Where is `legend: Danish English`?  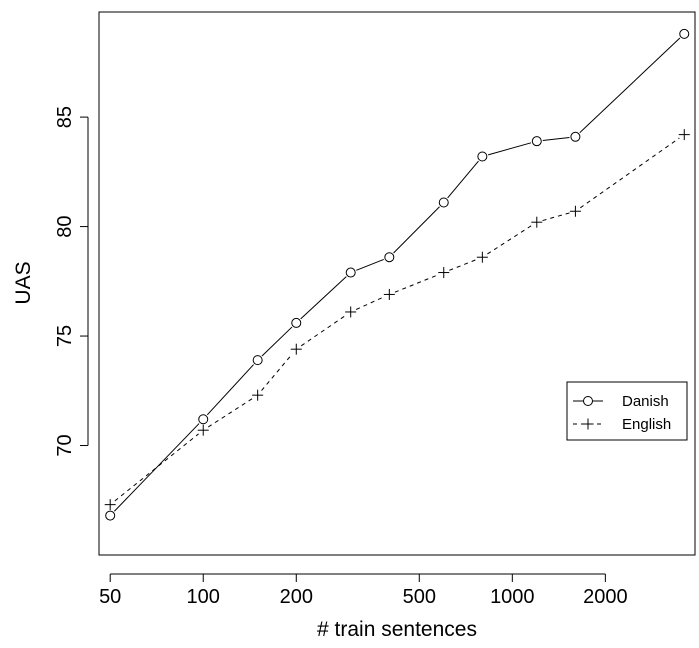
legend: Danish English is located at coordinates (627, 411).